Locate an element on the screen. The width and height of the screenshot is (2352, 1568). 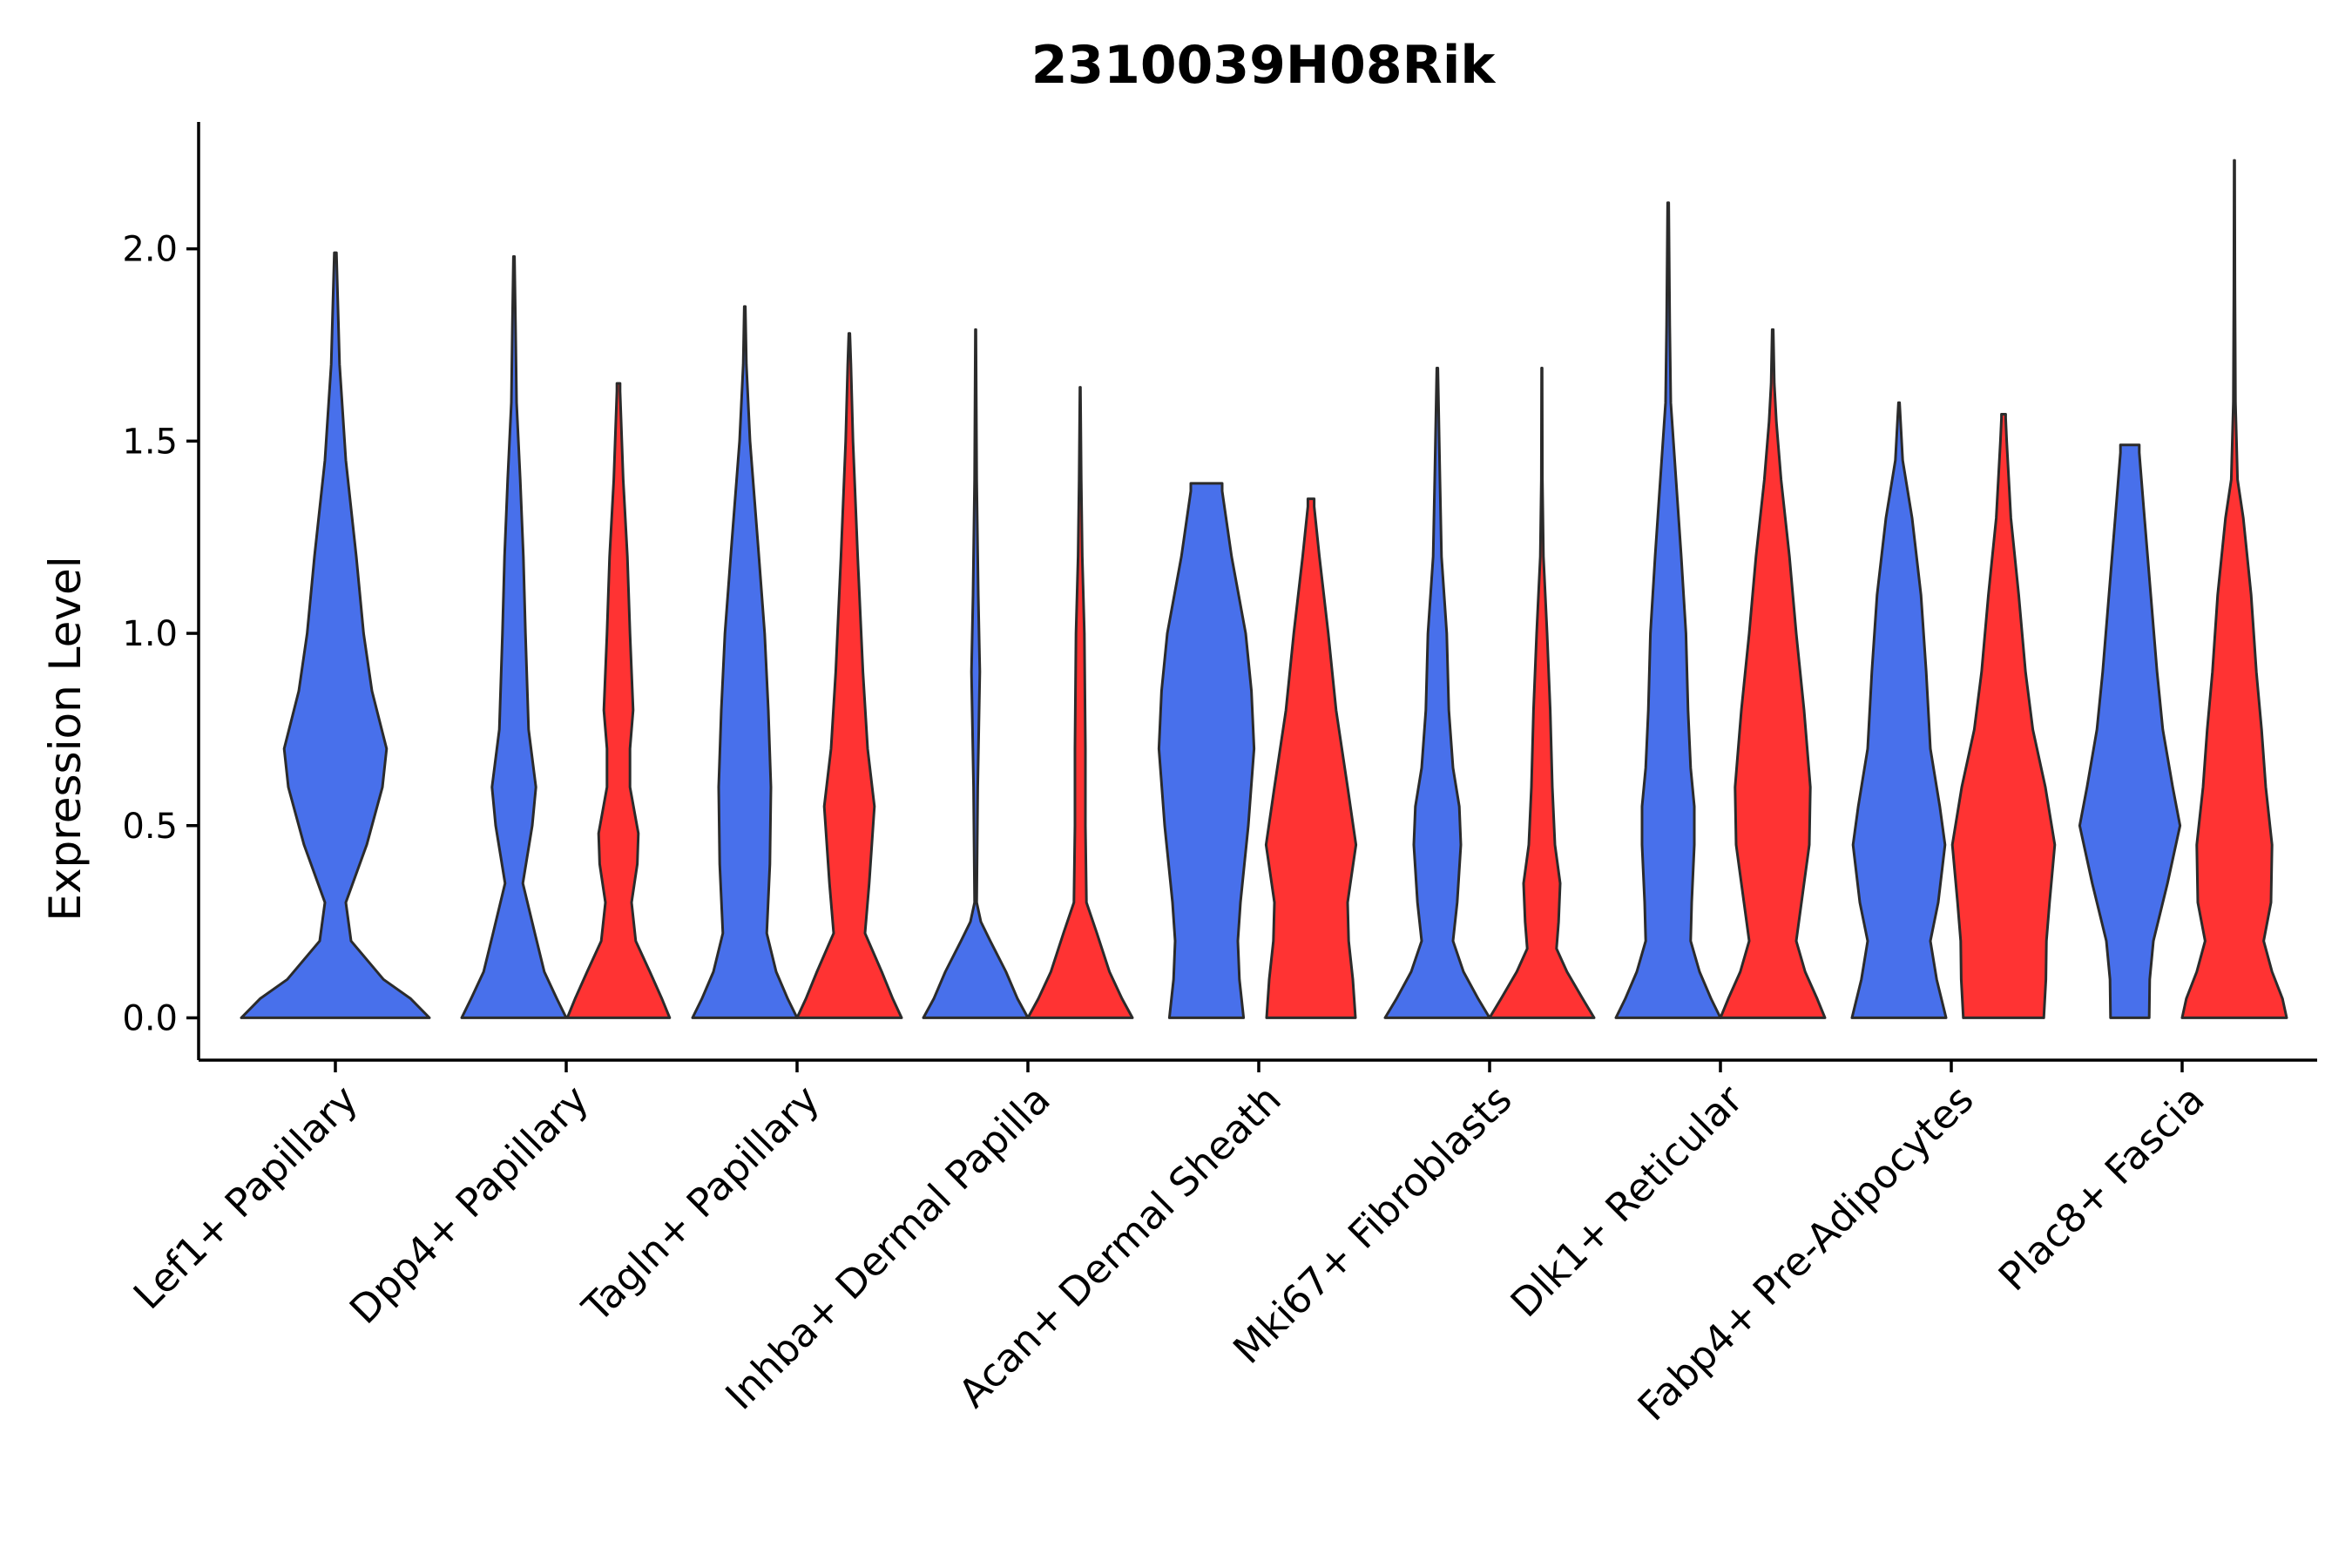
violin-4-group1 is located at coordinates (1206, 751).